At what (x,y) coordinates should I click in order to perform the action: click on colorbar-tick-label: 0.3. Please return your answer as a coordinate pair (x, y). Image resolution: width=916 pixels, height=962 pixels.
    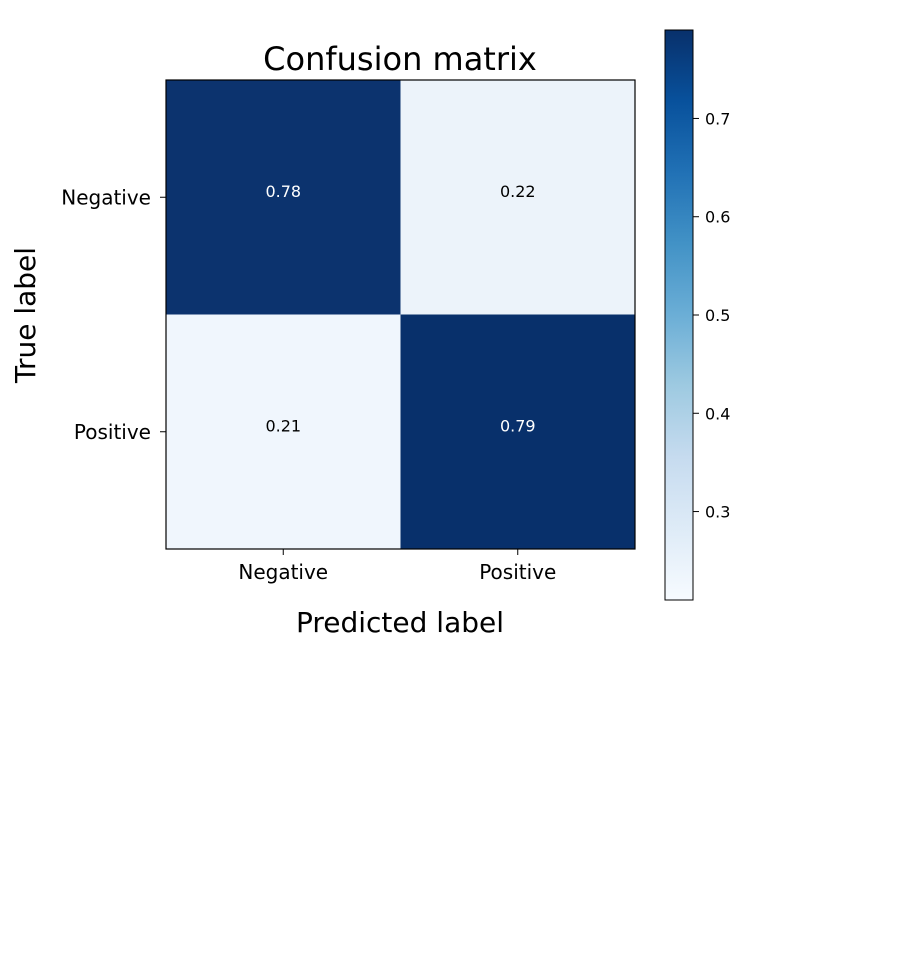
    Looking at the image, I should click on (717, 512).